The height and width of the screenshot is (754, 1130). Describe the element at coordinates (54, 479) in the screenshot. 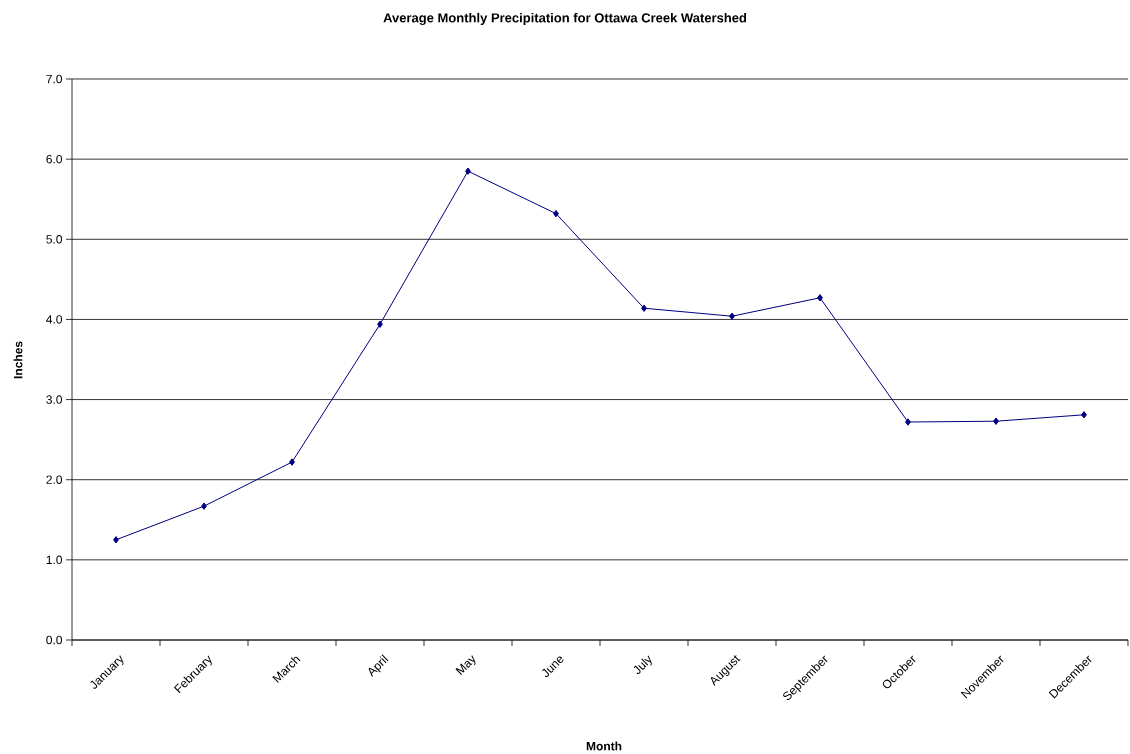

I see `y-tick-label: 2.0` at that location.